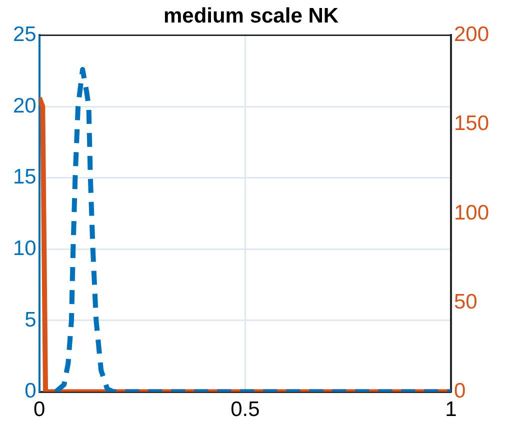 This screenshot has width=508, height=433. I want to click on chart-title: medium scale NK, so click(251, 16).